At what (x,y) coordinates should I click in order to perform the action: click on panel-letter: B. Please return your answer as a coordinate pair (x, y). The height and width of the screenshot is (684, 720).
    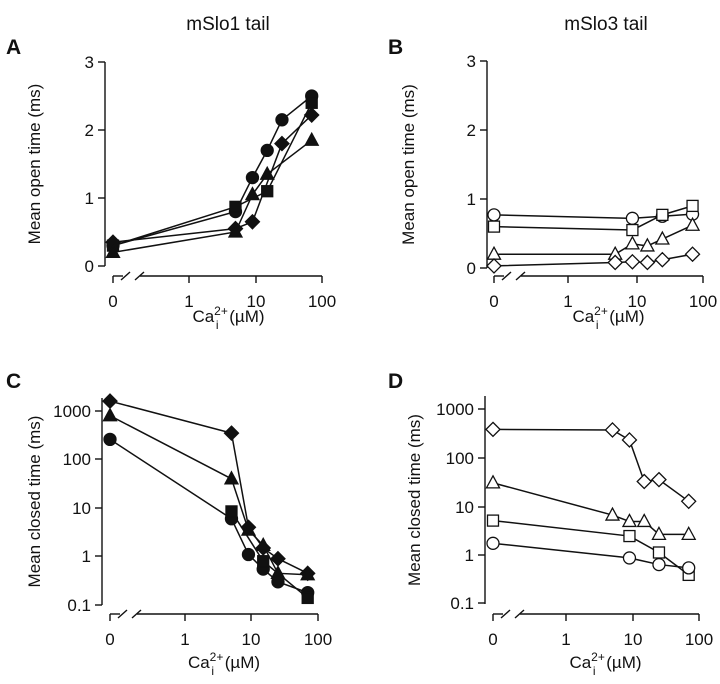
    Looking at the image, I should click on (395, 47).